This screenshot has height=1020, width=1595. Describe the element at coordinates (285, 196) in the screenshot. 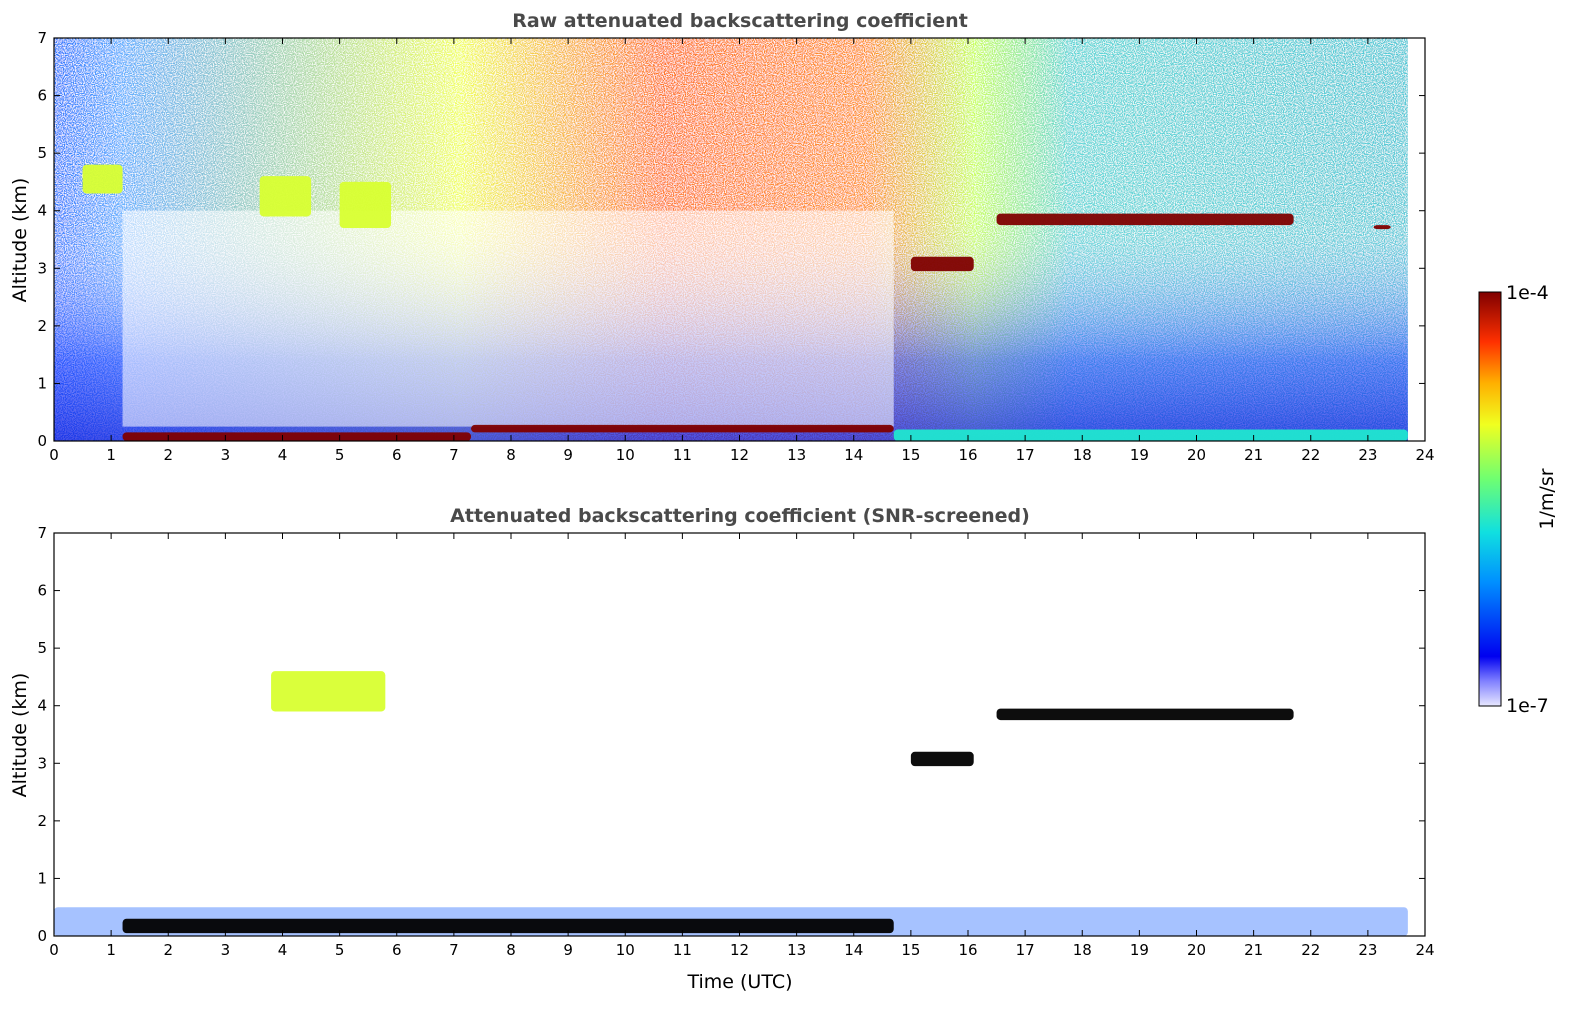

I see `cloud-feature: virga 2` at that location.